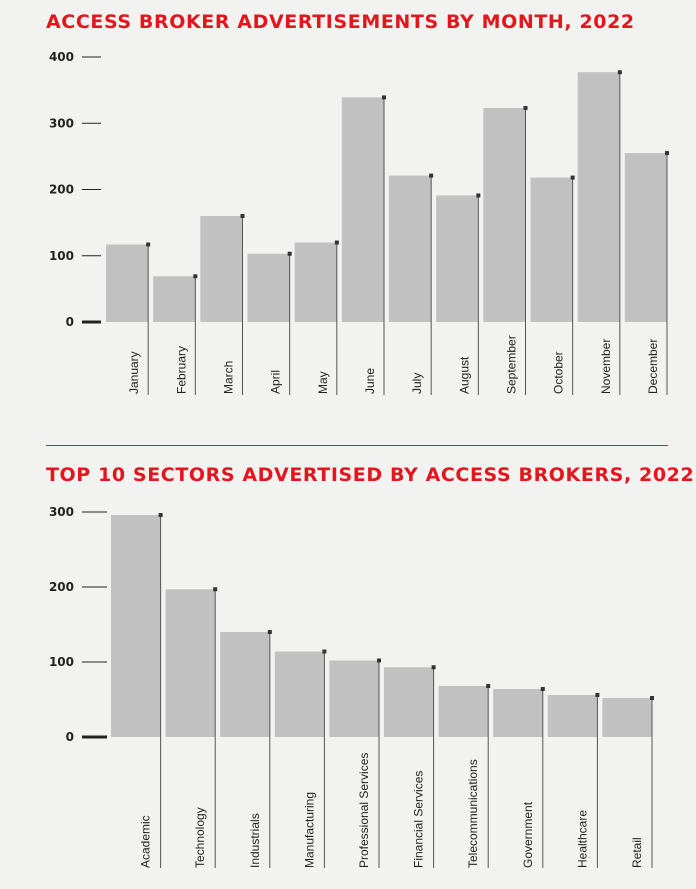 The image size is (696, 889). I want to click on category-label: April, so click(276, 382).